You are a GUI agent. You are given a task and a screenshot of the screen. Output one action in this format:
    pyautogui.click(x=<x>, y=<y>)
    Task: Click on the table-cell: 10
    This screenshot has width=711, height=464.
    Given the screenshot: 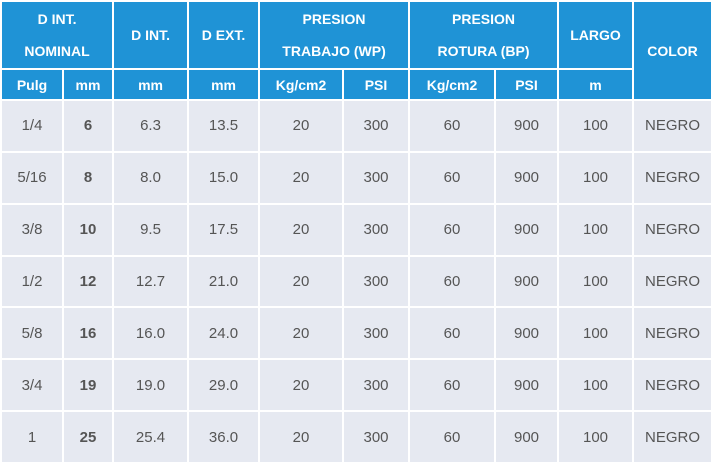 What is the action you would take?
    pyautogui.click(x=88, y=229)
    